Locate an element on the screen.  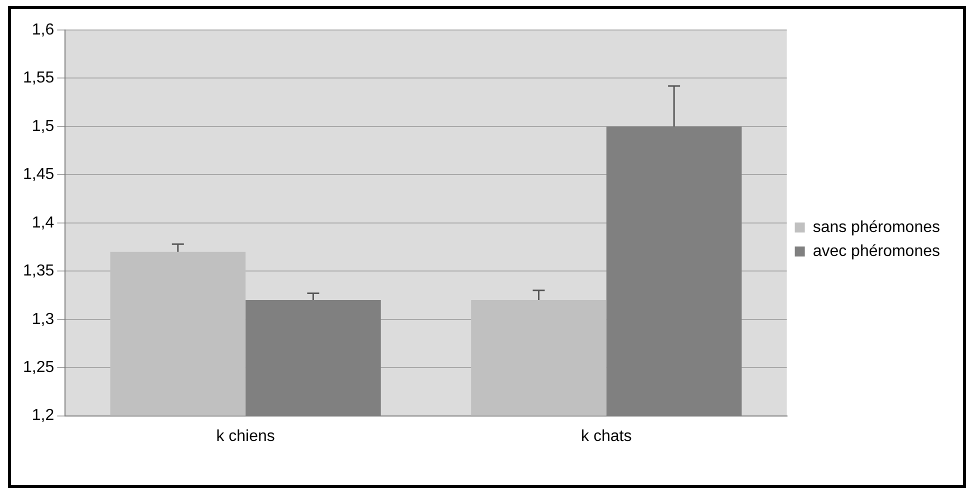
y-tick-label: 1,4 is located at coordinates (43, 223).